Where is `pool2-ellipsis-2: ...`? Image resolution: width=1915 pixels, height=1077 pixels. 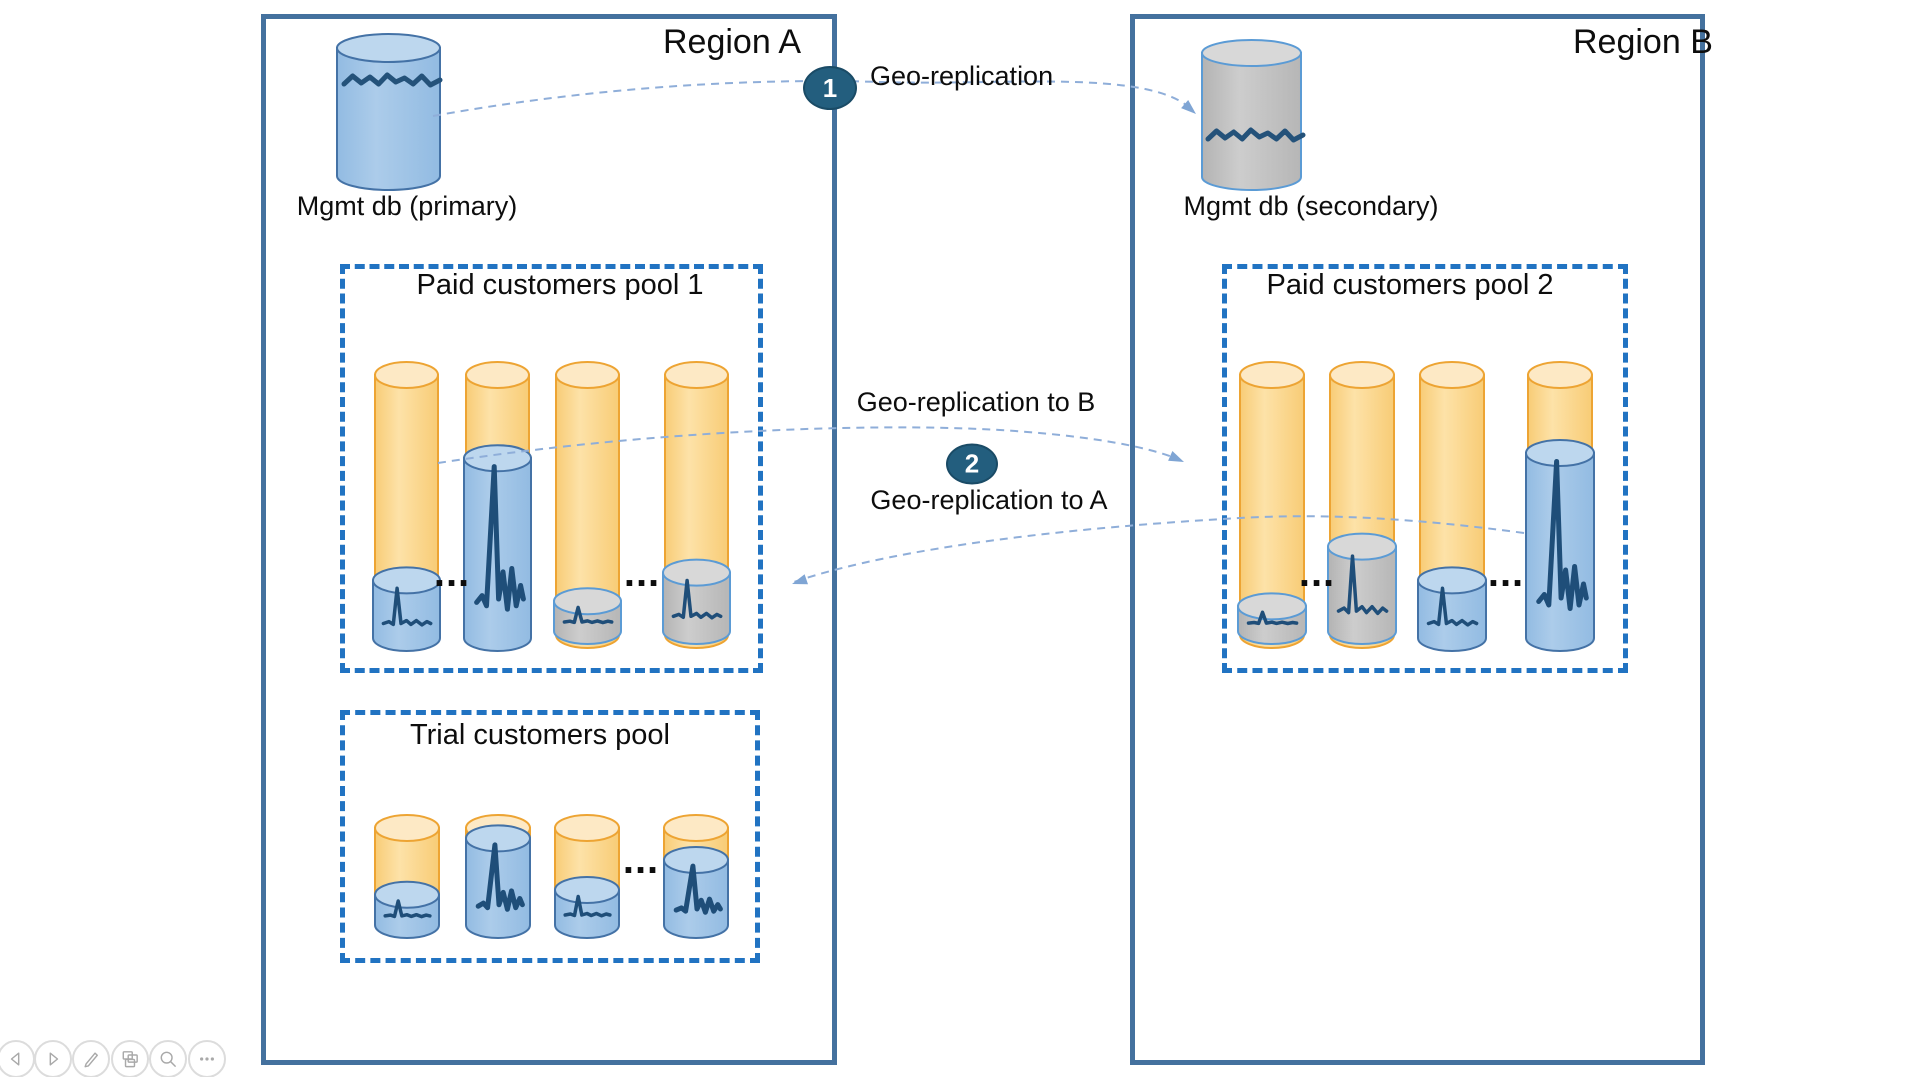 pool2-ellipsis-2: ... is located at coordinates (1506, 573).